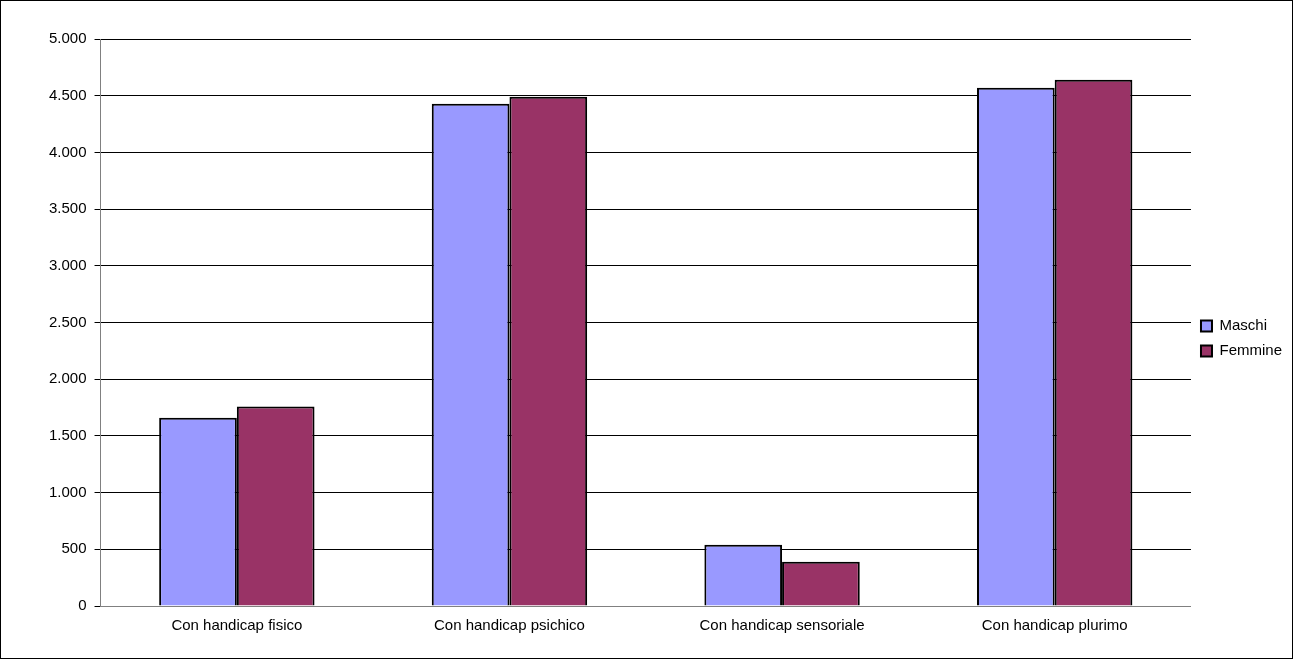 This screenshot has width=1293, height=659. Describe the element at coordinates (67, 208) in the screenshot. I see `y-tick-label: 3.500` at that location.